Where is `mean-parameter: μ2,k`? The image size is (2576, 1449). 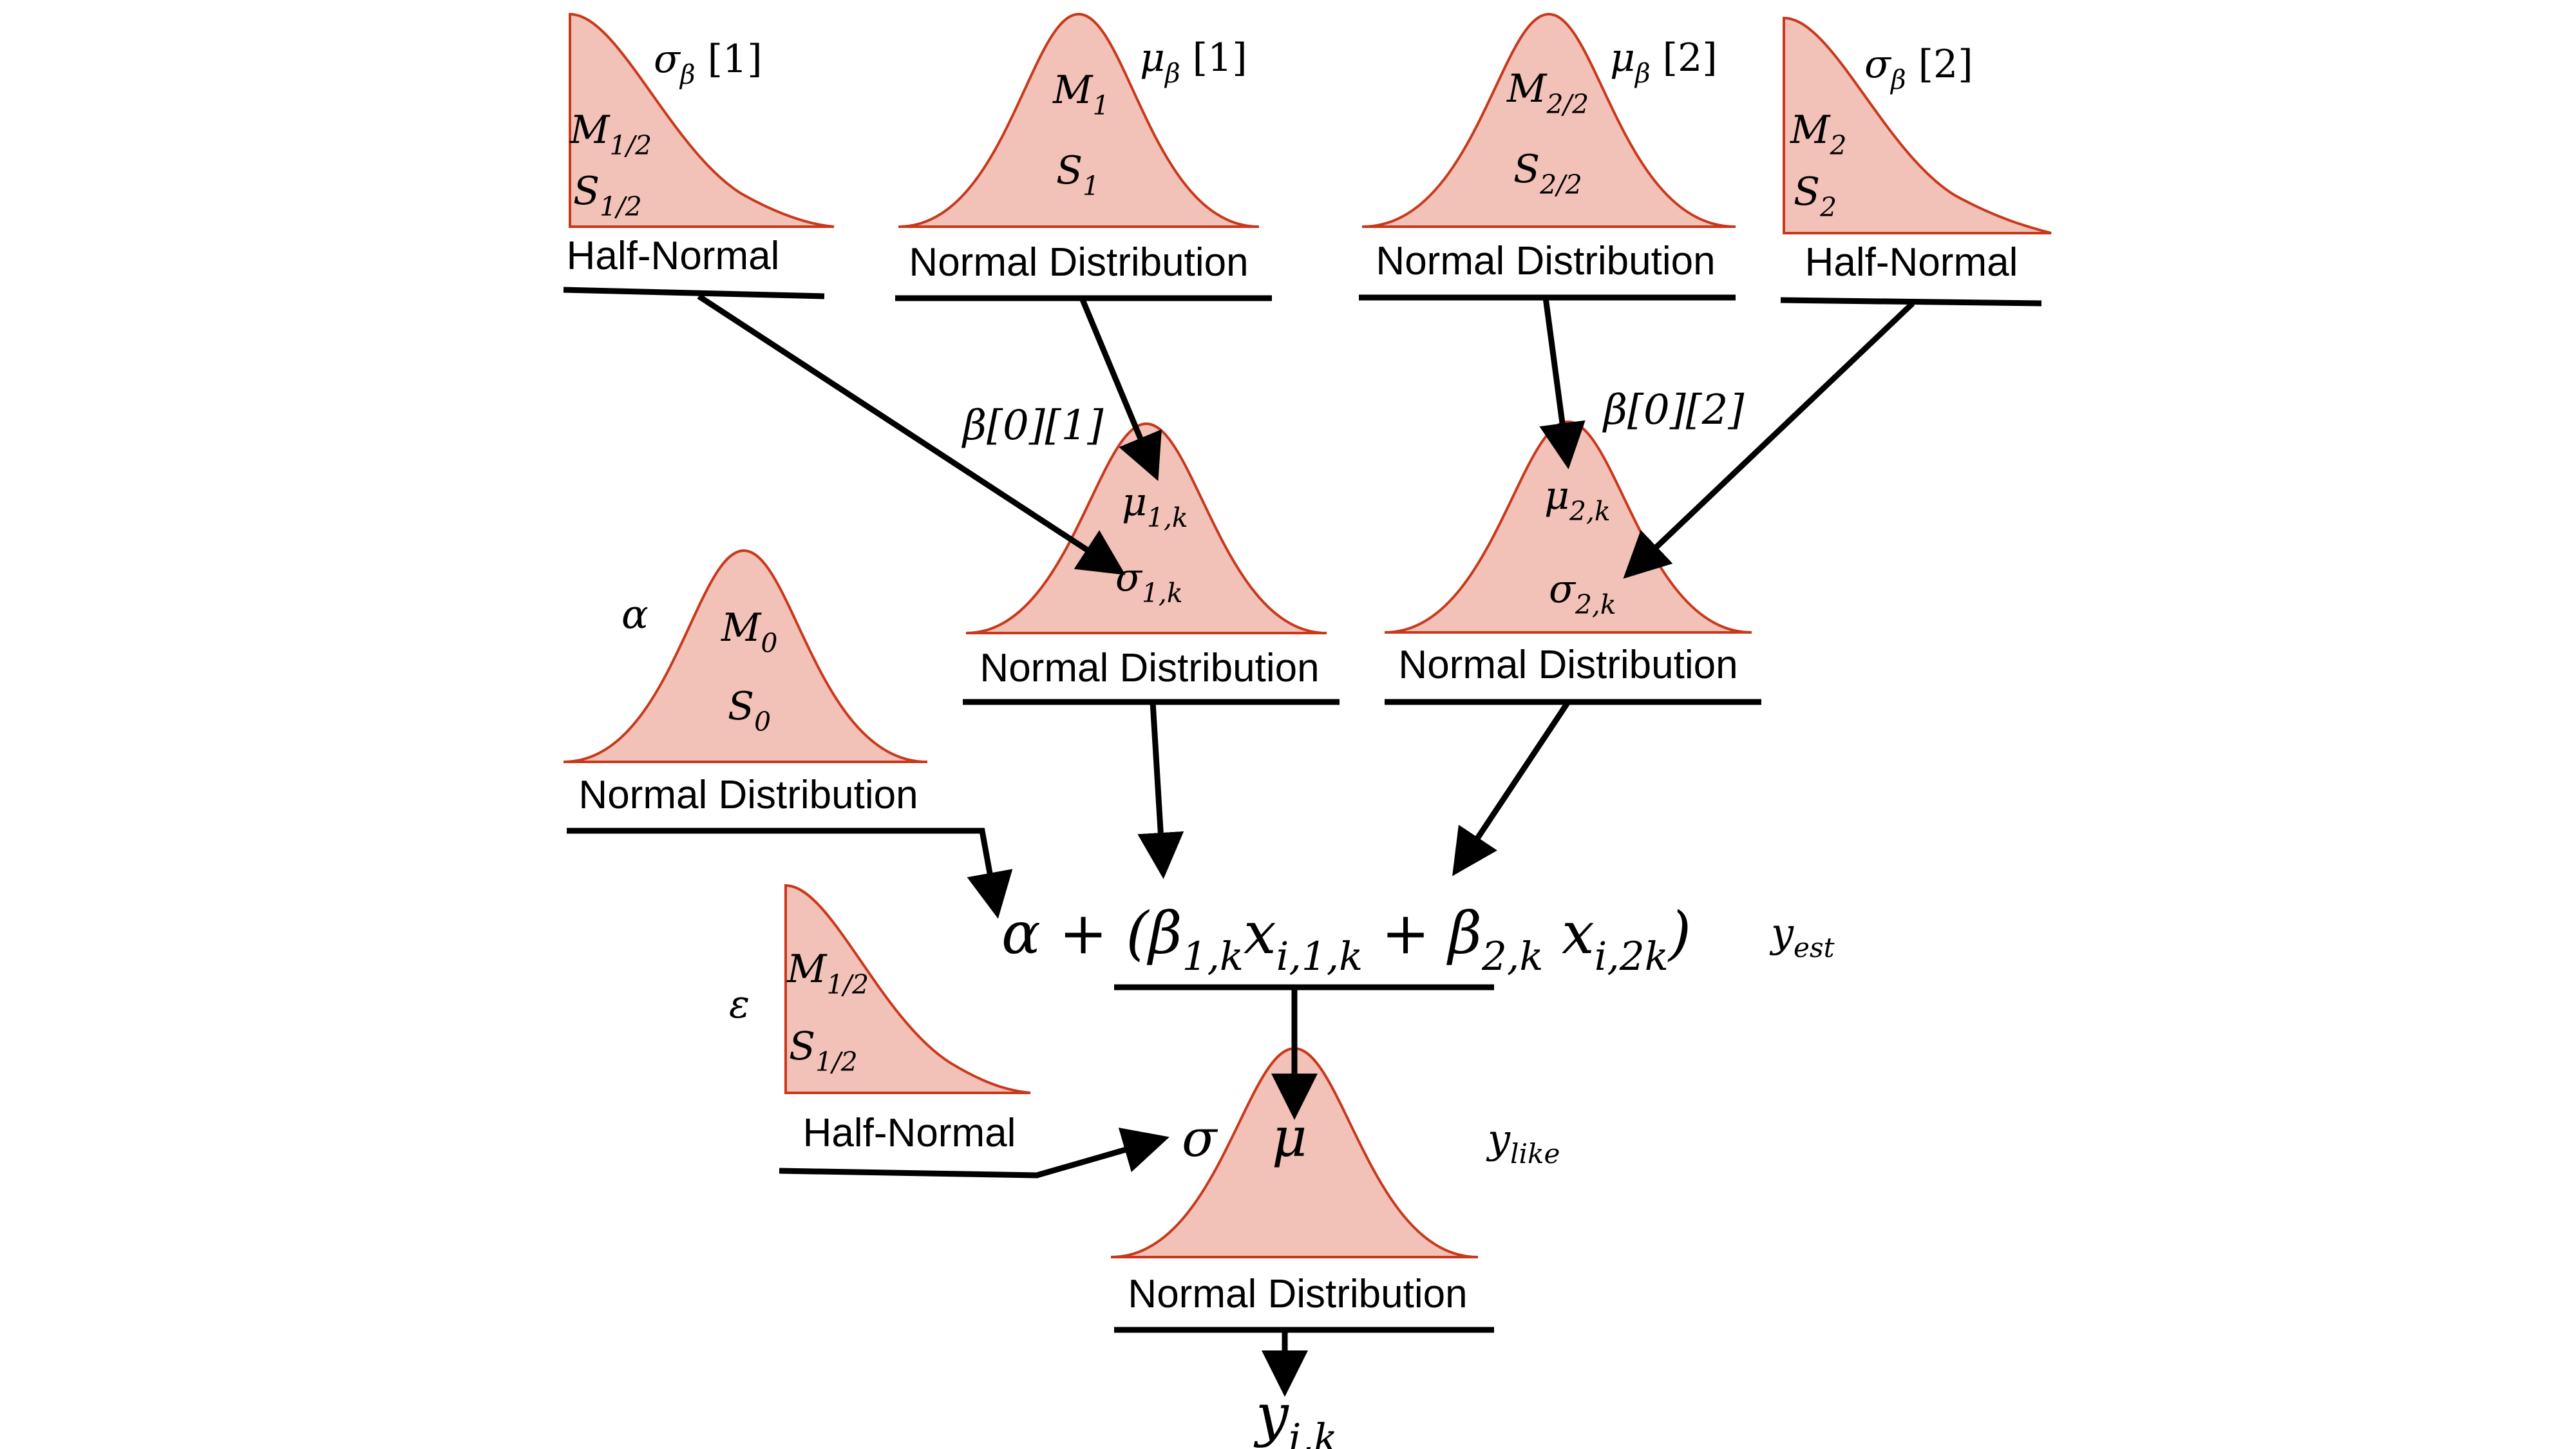 mean-parameter: μ2,k is located at coordinates (1578, 500).